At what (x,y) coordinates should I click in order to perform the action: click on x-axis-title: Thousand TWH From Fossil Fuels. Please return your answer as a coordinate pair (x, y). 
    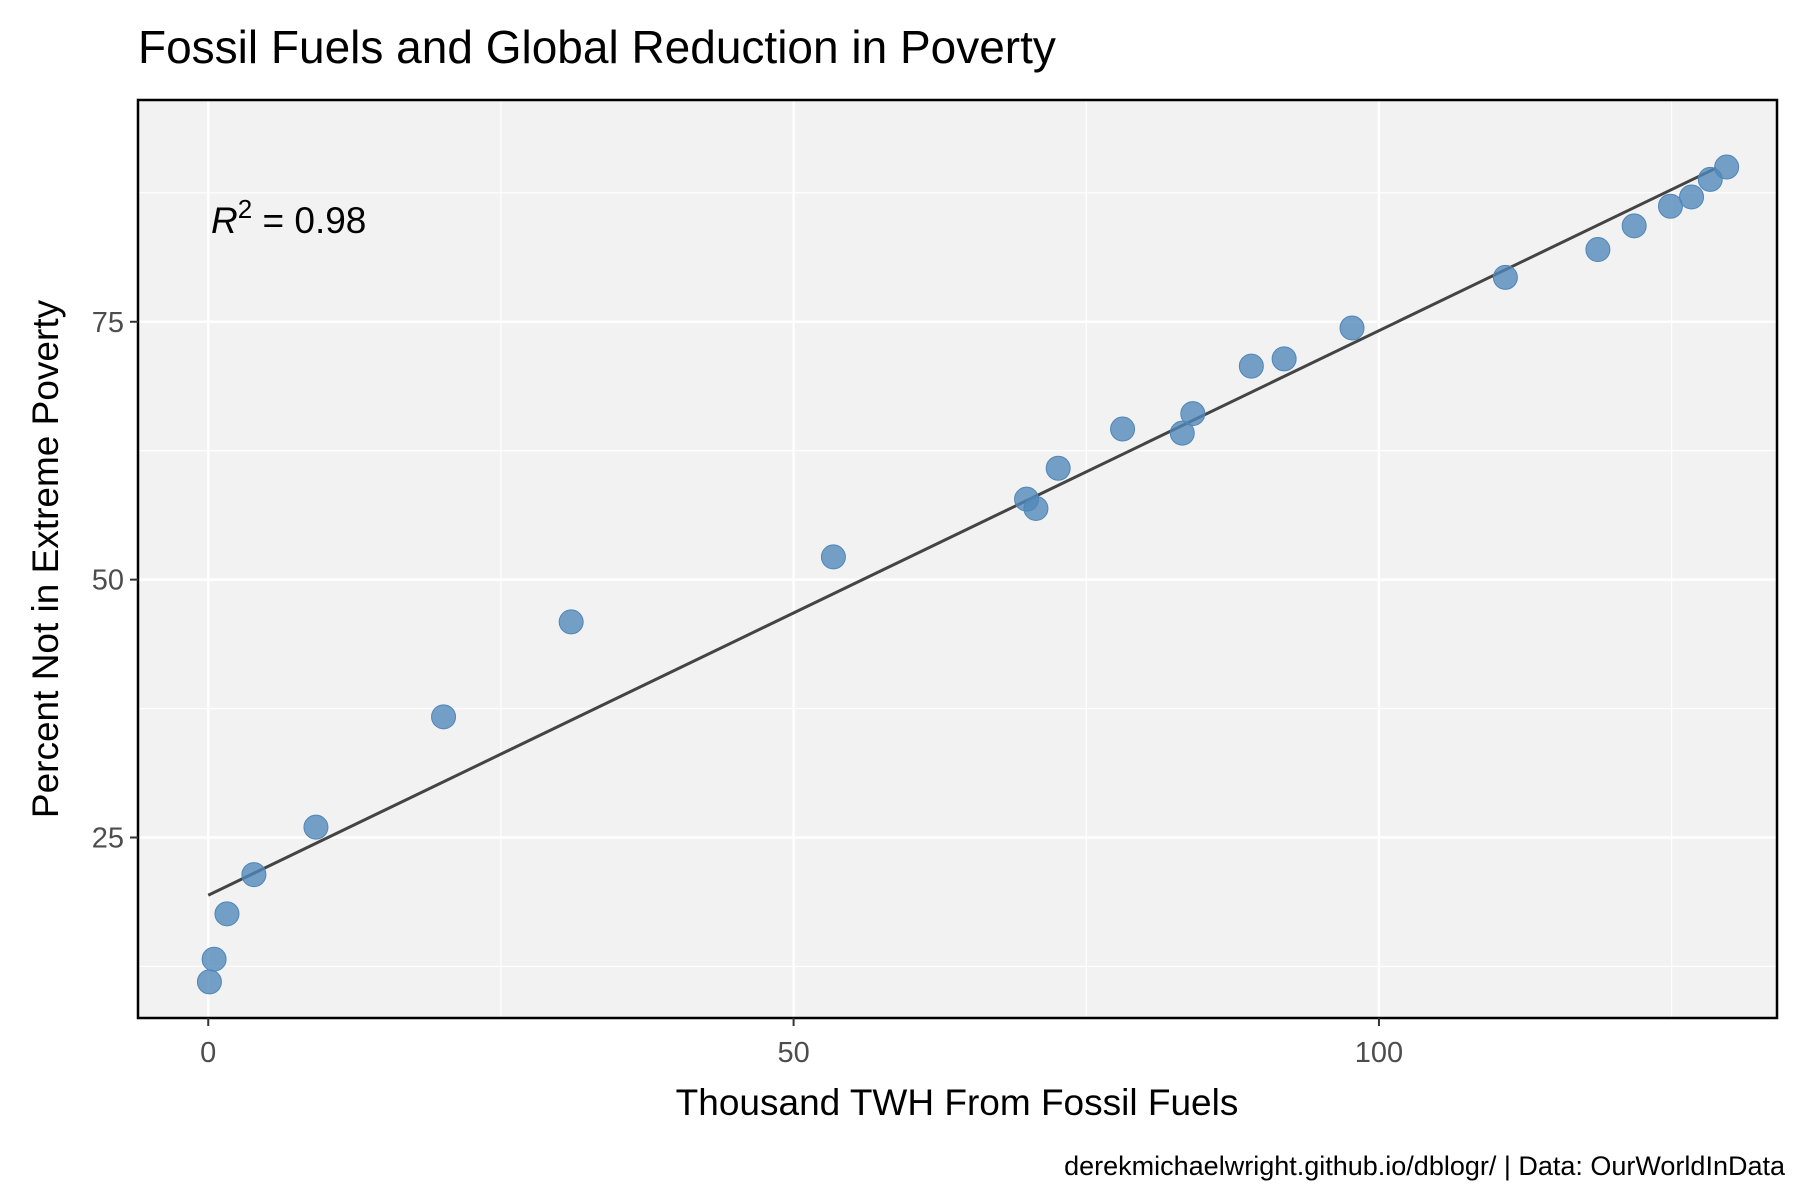
    Looking at the image, I should click on (957, 1102).